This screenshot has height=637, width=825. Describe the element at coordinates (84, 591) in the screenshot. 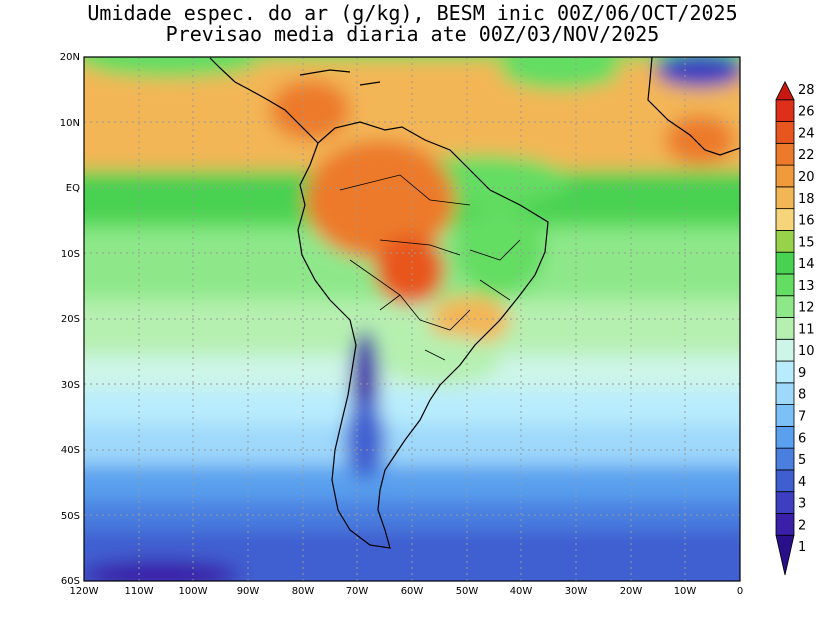

I see `lon-label: 120W` at that location.